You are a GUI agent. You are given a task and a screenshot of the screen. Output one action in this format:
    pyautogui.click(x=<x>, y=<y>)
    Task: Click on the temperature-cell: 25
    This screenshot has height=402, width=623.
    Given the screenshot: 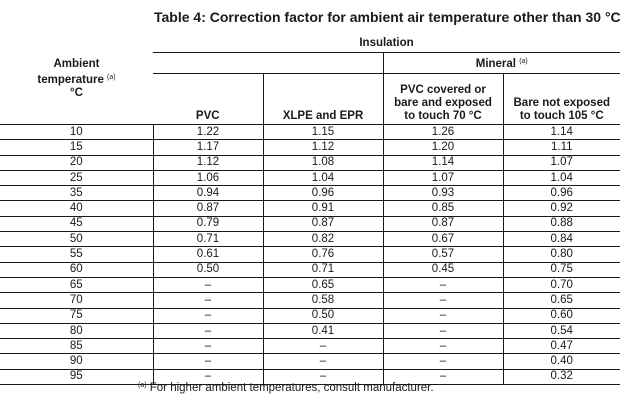 What is the action you would take?
    pyautogui.click(x=76, y=178)
    